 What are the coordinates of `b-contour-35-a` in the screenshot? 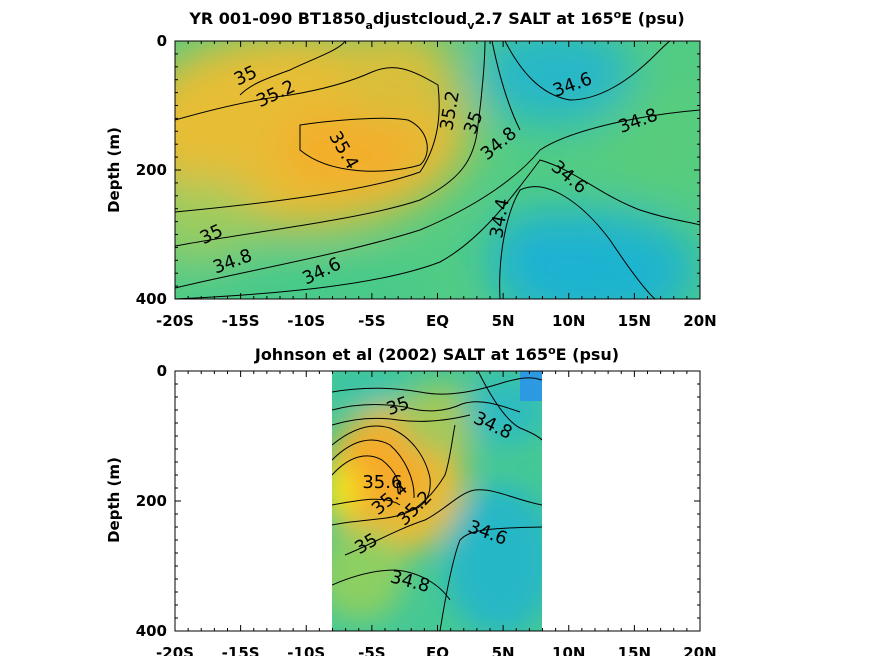 It's located at (426, 407).